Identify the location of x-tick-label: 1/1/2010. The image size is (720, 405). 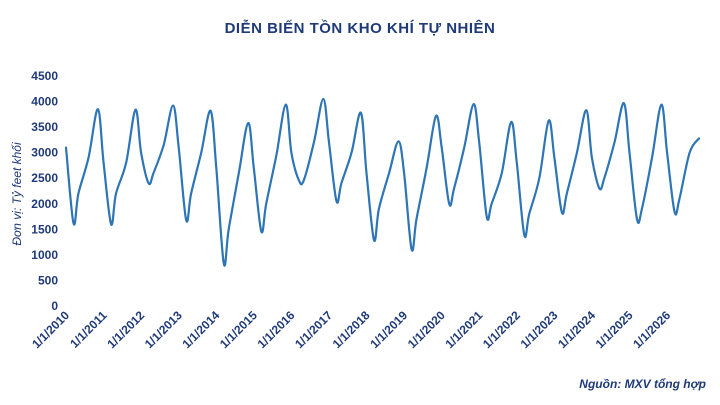
(50, 329).